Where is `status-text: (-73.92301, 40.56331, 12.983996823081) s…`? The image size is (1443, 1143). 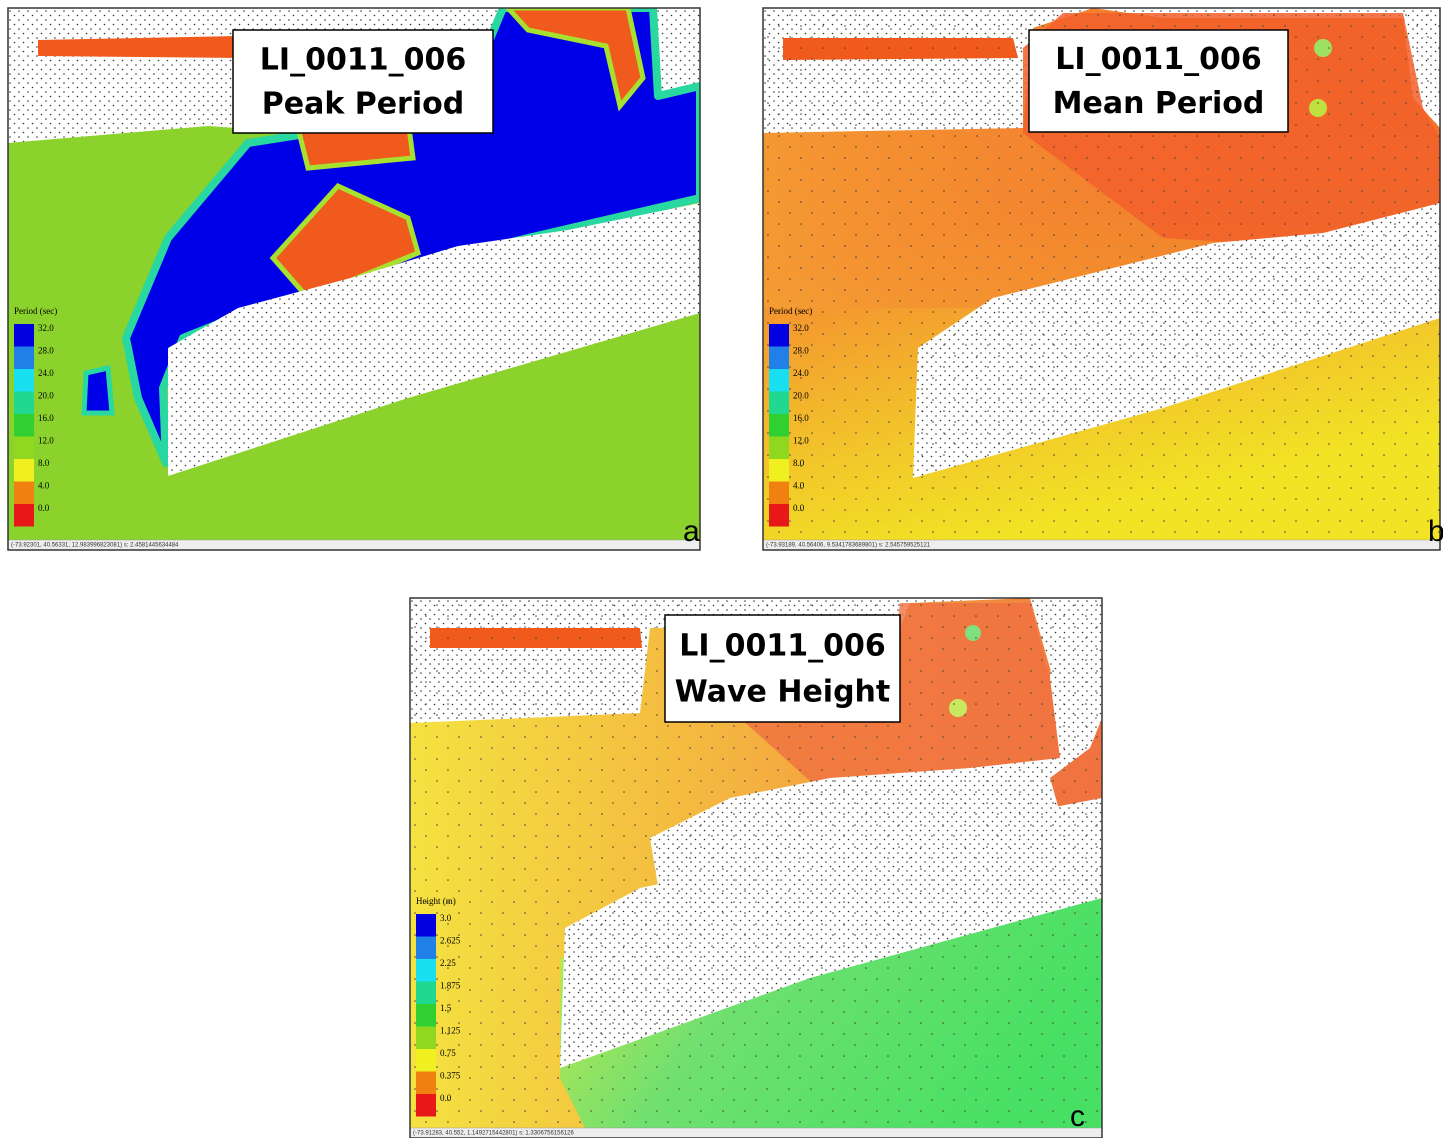
status-text: (-73.92301, 40.56331, 12.983996823081) s… is located at coordinates (95, 546).